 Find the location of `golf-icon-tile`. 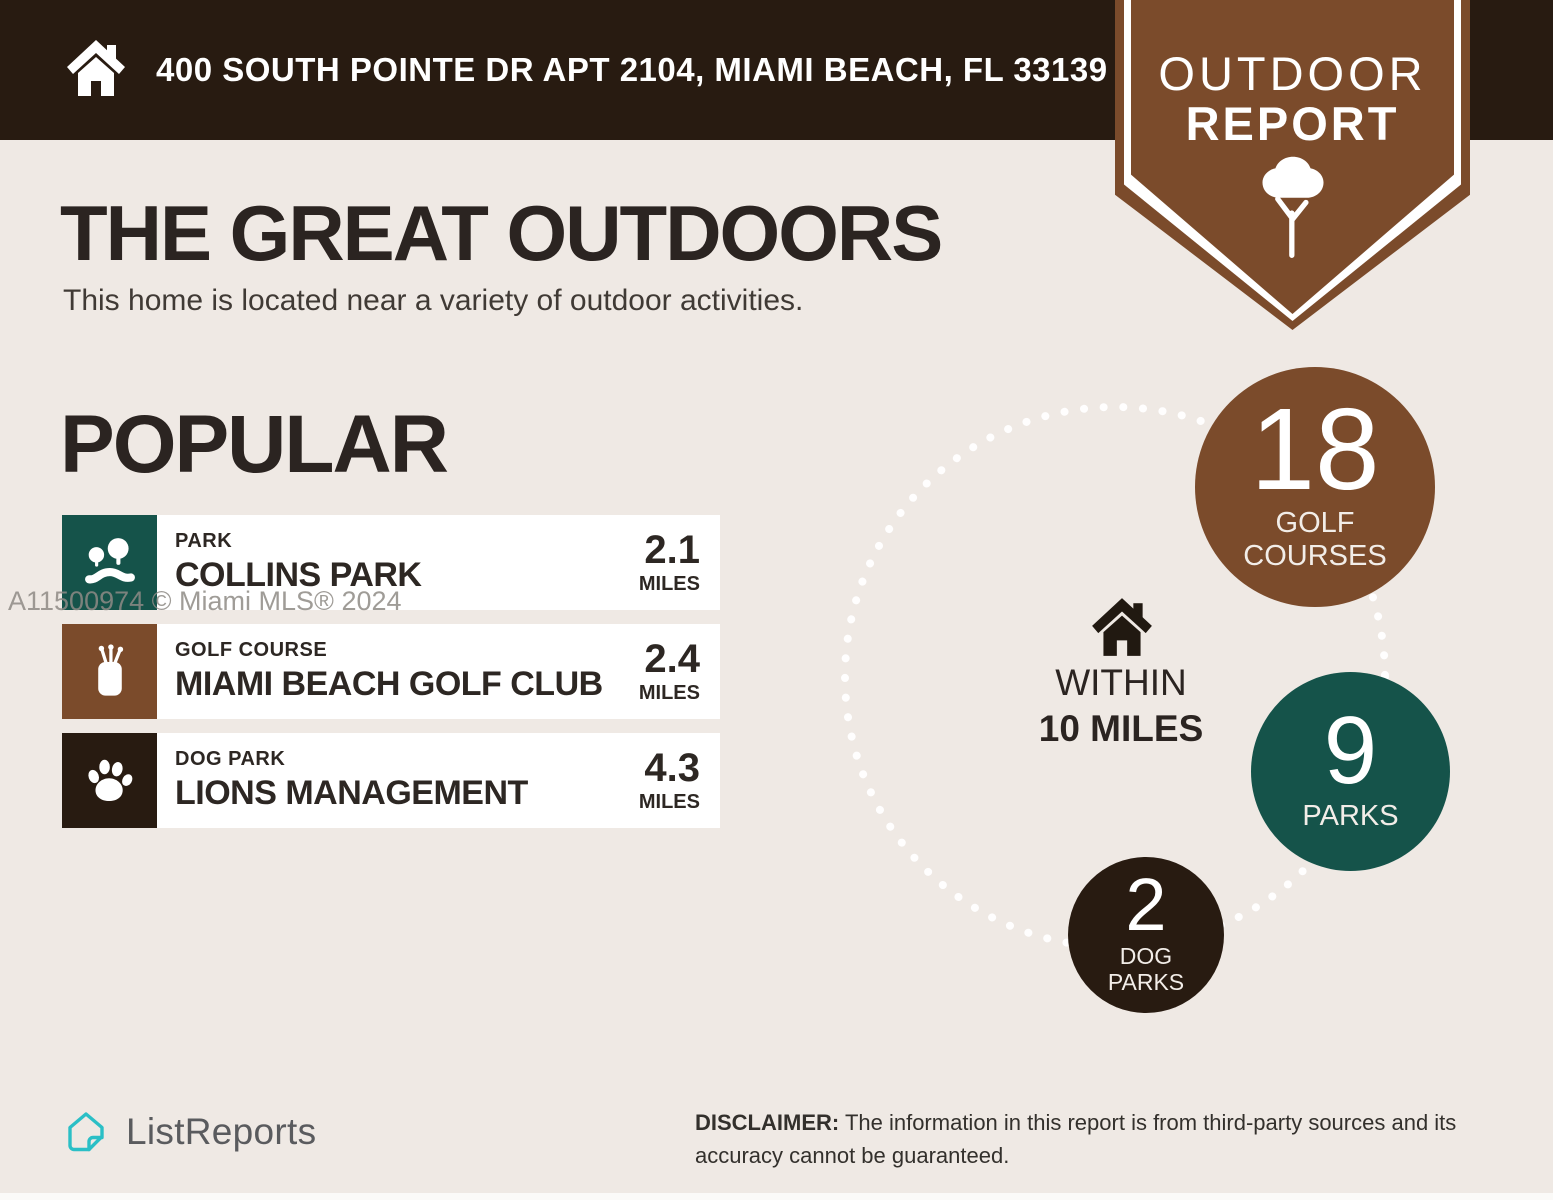

golf-icon-tile is located at coordinates (109, 671).